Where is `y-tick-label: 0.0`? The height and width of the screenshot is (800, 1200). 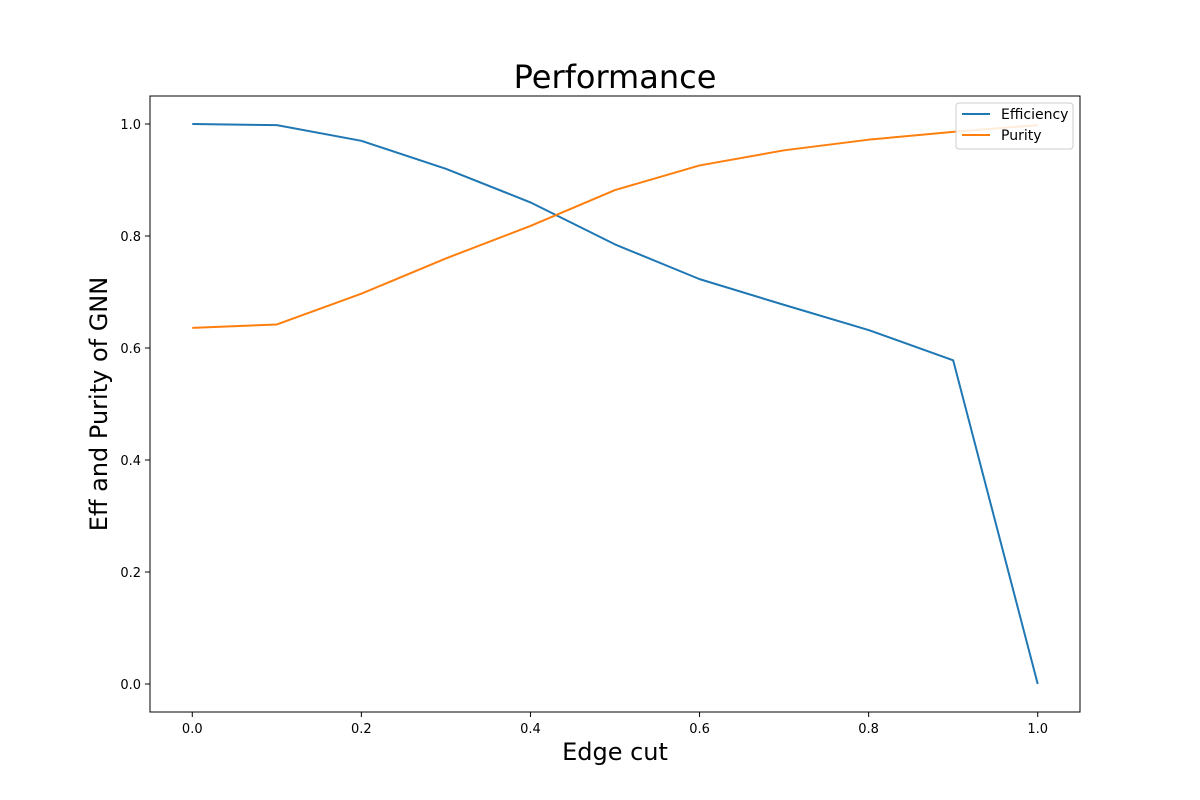
y-tick-label: 0.0 is located at coordinates (130, 685).